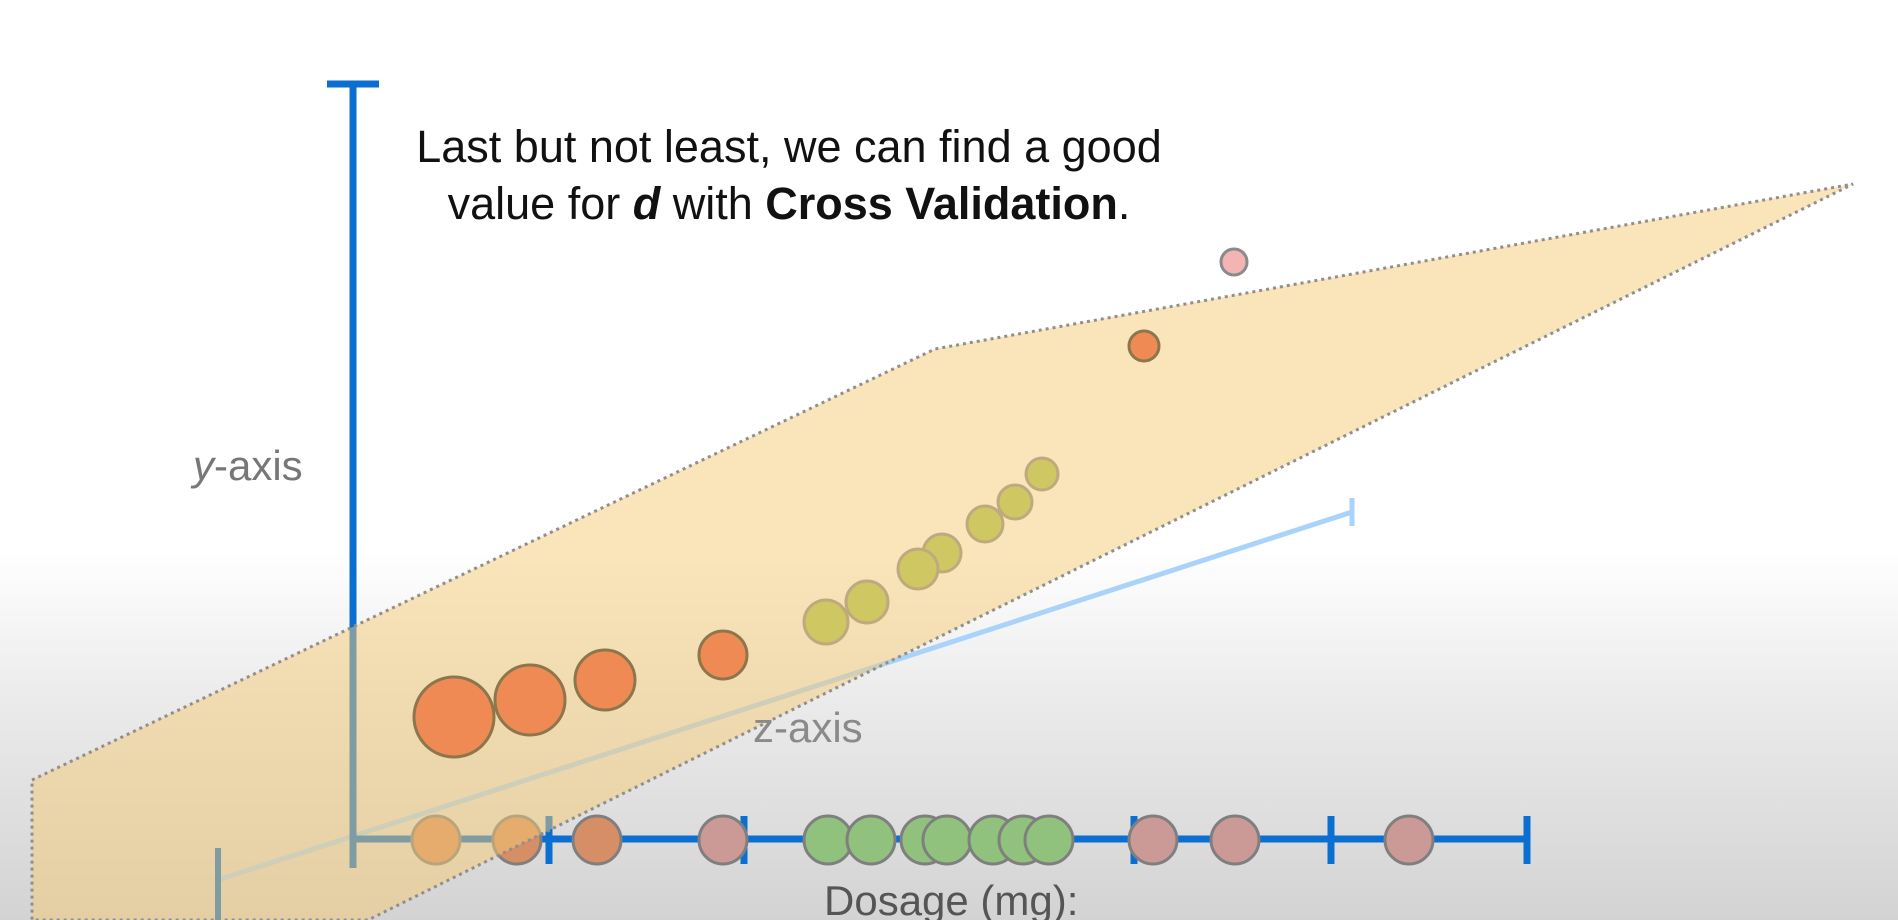 Image resolution: width=1898 pixels, height=920 pixels. What do you see at coordinates (1124, 203) in the screenshot?
I see `caption-part3: .` at bounding box center [1124, 203].